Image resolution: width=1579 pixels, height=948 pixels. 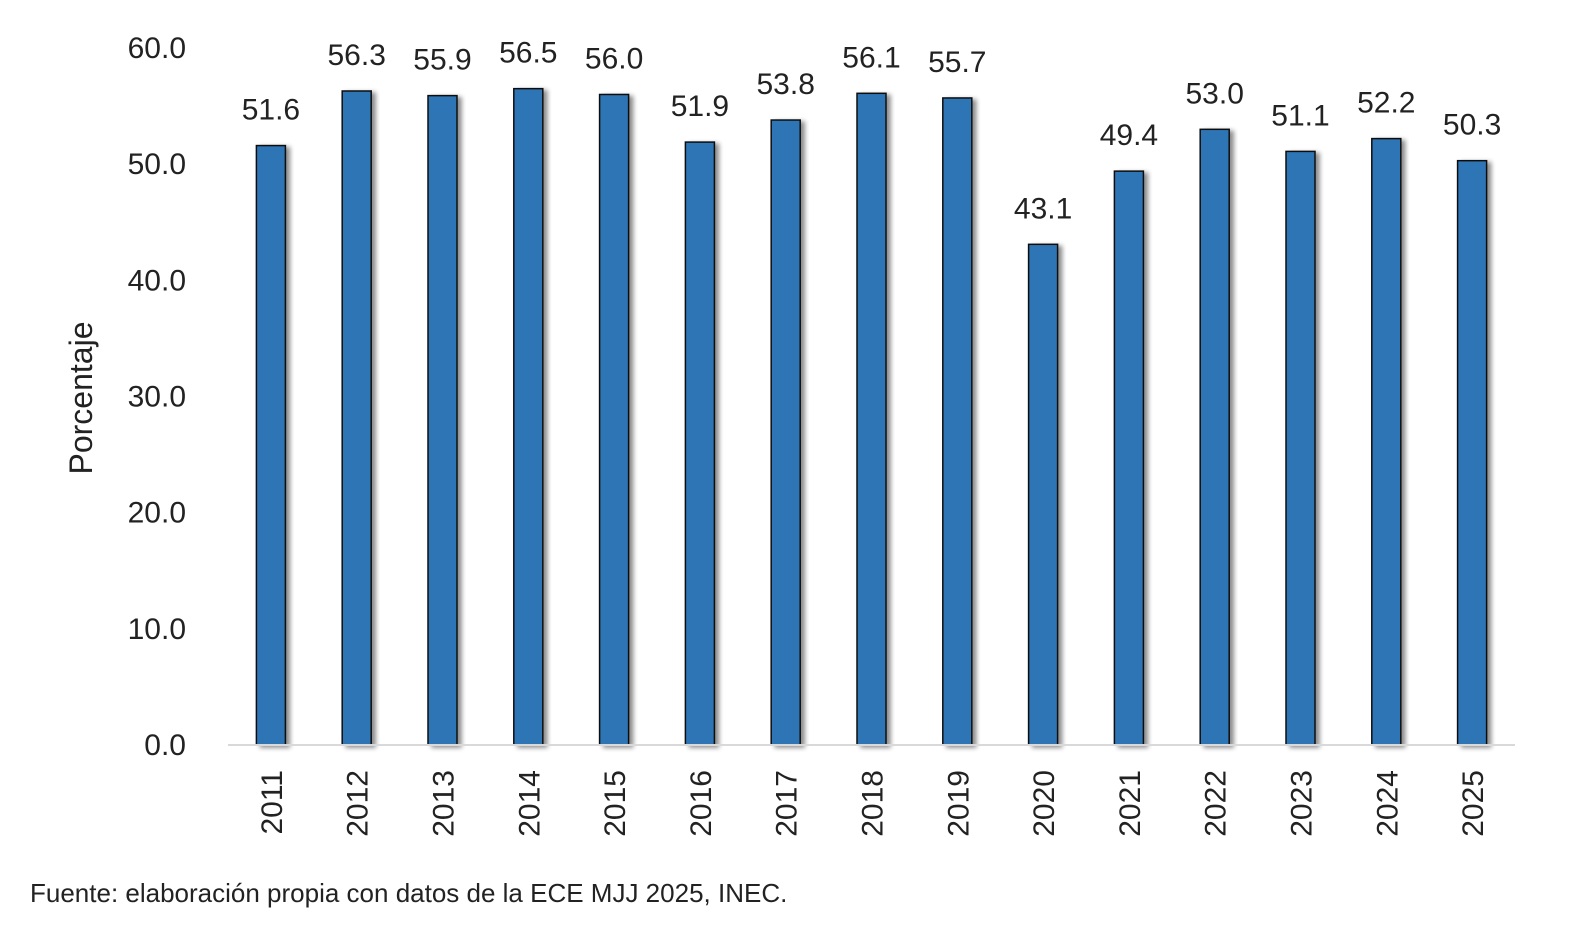 I want to click on y-tick-label: 50.0, so click(x=157, y=164).